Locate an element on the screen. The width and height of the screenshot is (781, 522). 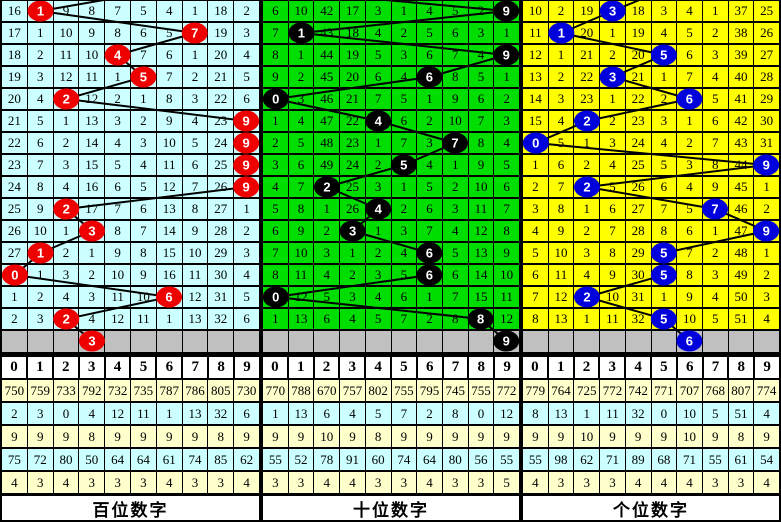
stats-cell: 759 is located at coordinates (40, 390).